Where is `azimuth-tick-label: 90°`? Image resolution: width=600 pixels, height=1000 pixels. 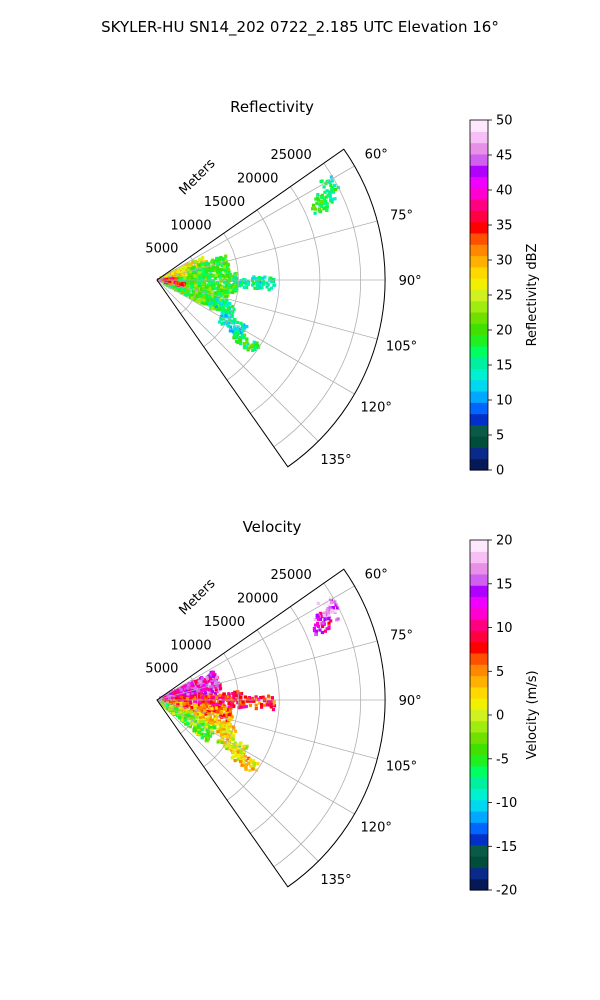
azimuth-tick-label: 90° is located at coordinates (410, 701).